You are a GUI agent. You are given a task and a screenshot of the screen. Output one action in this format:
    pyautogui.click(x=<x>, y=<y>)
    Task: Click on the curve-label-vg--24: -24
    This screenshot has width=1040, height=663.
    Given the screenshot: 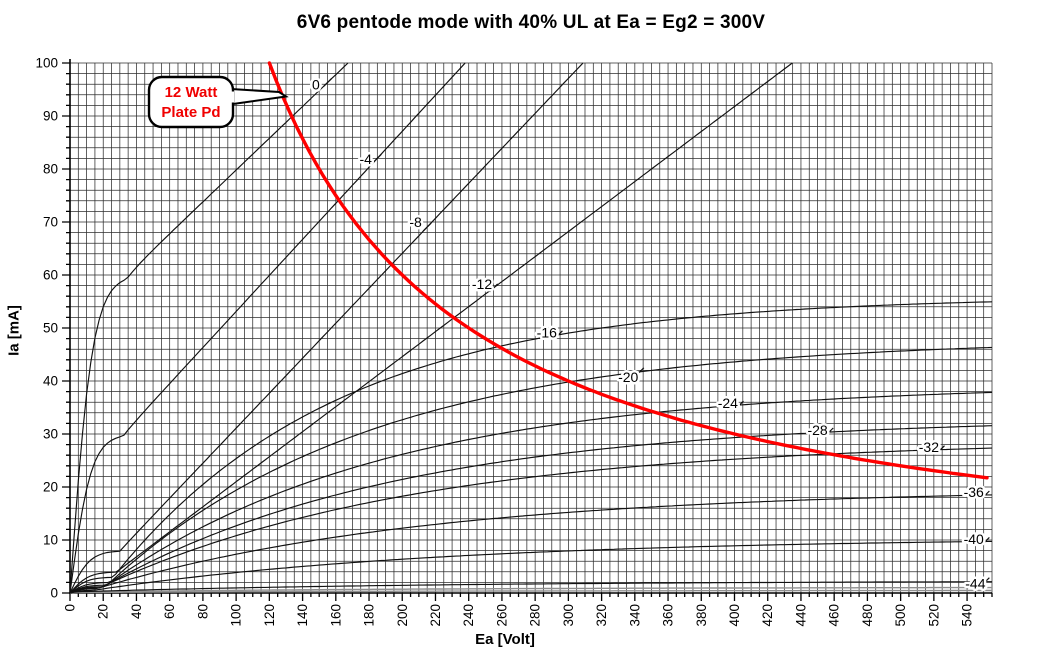 What is the action you would take?
    pyautogui.click(x=728, y=403)
    